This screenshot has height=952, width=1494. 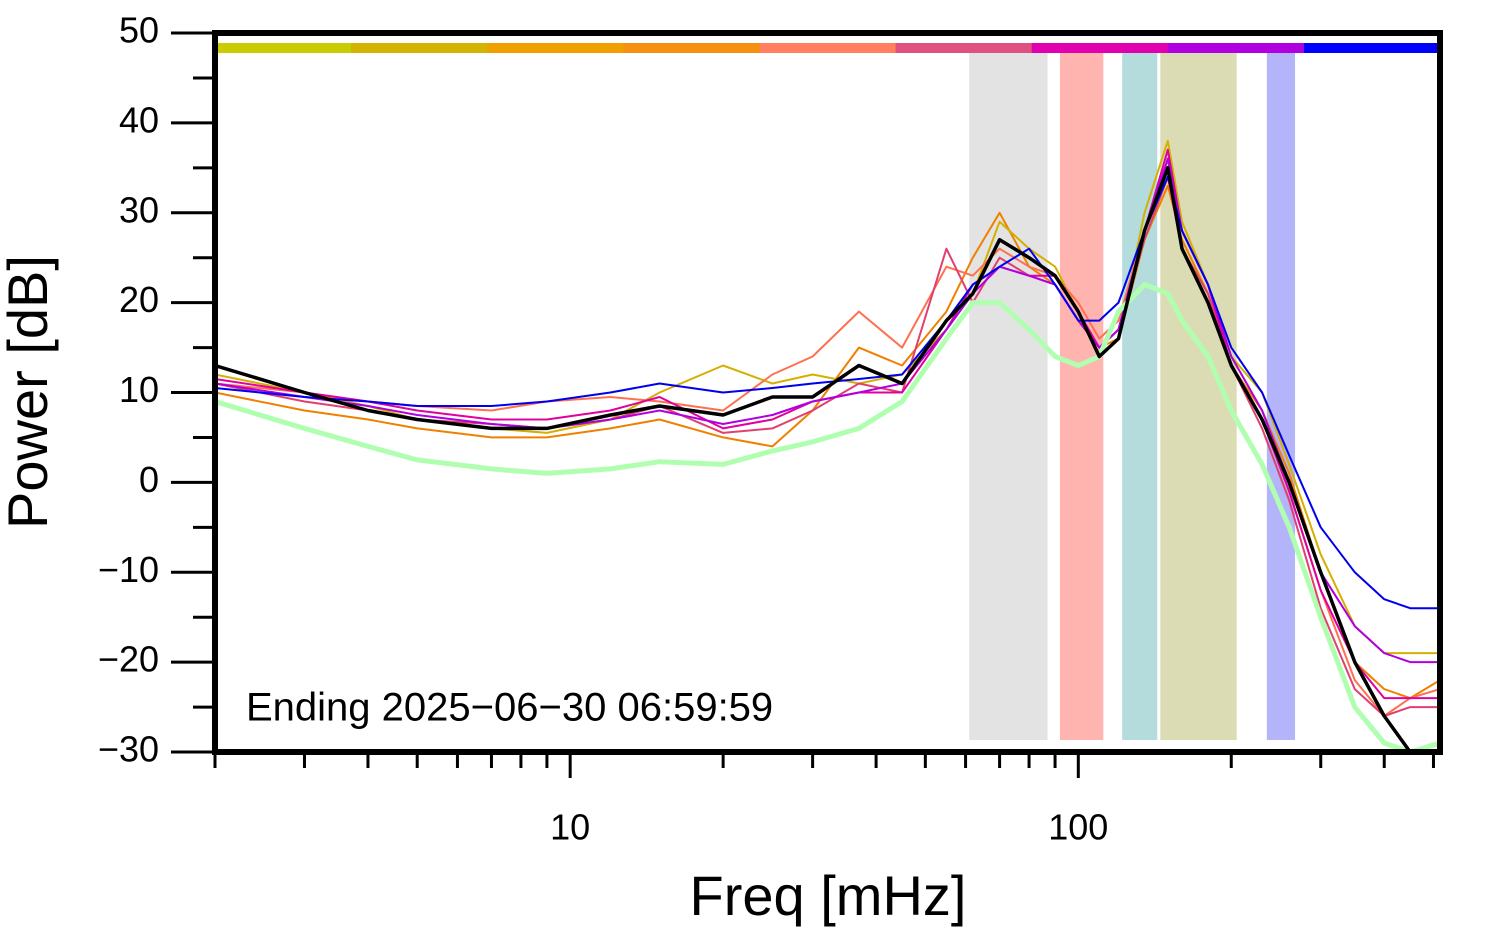 I want to click on y-tick-label: 10, so click(x=139, y=389).